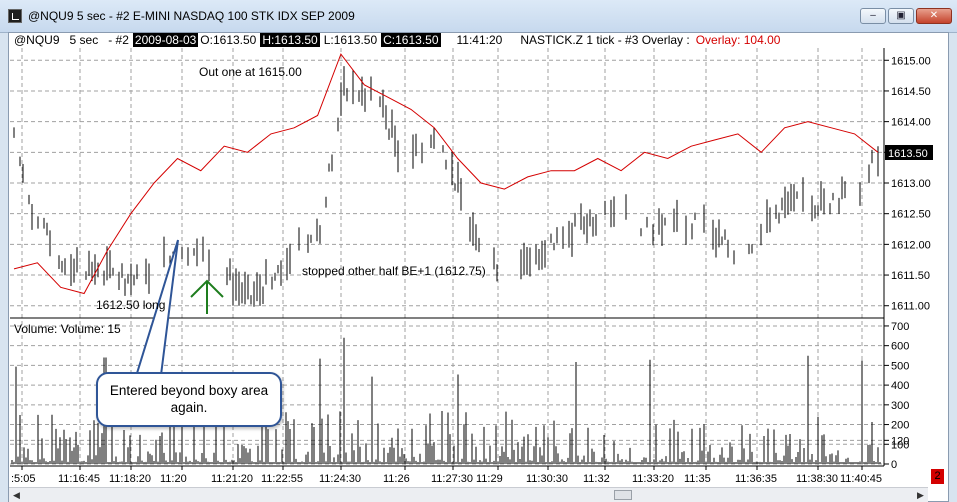  Describe the element at coordinates (901, 16) in the screenshot. I see `restore-button: ▣` at that location.